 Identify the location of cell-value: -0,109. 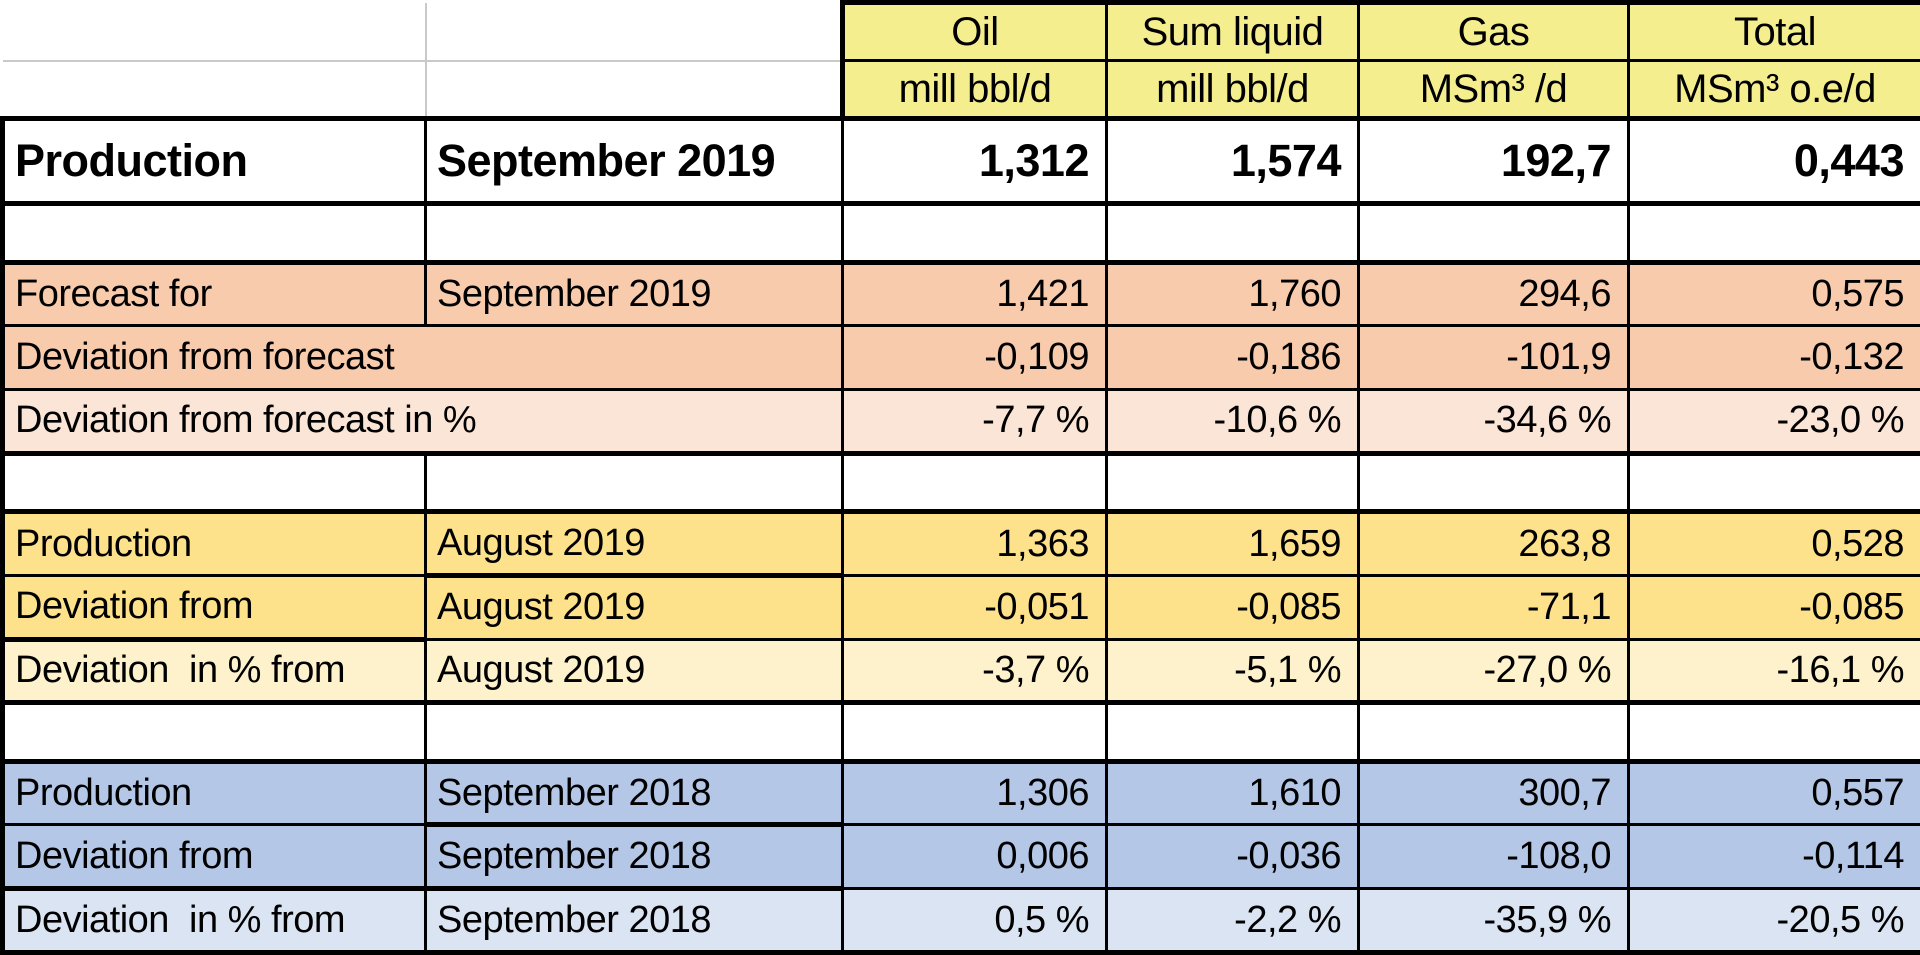
(974, 357).